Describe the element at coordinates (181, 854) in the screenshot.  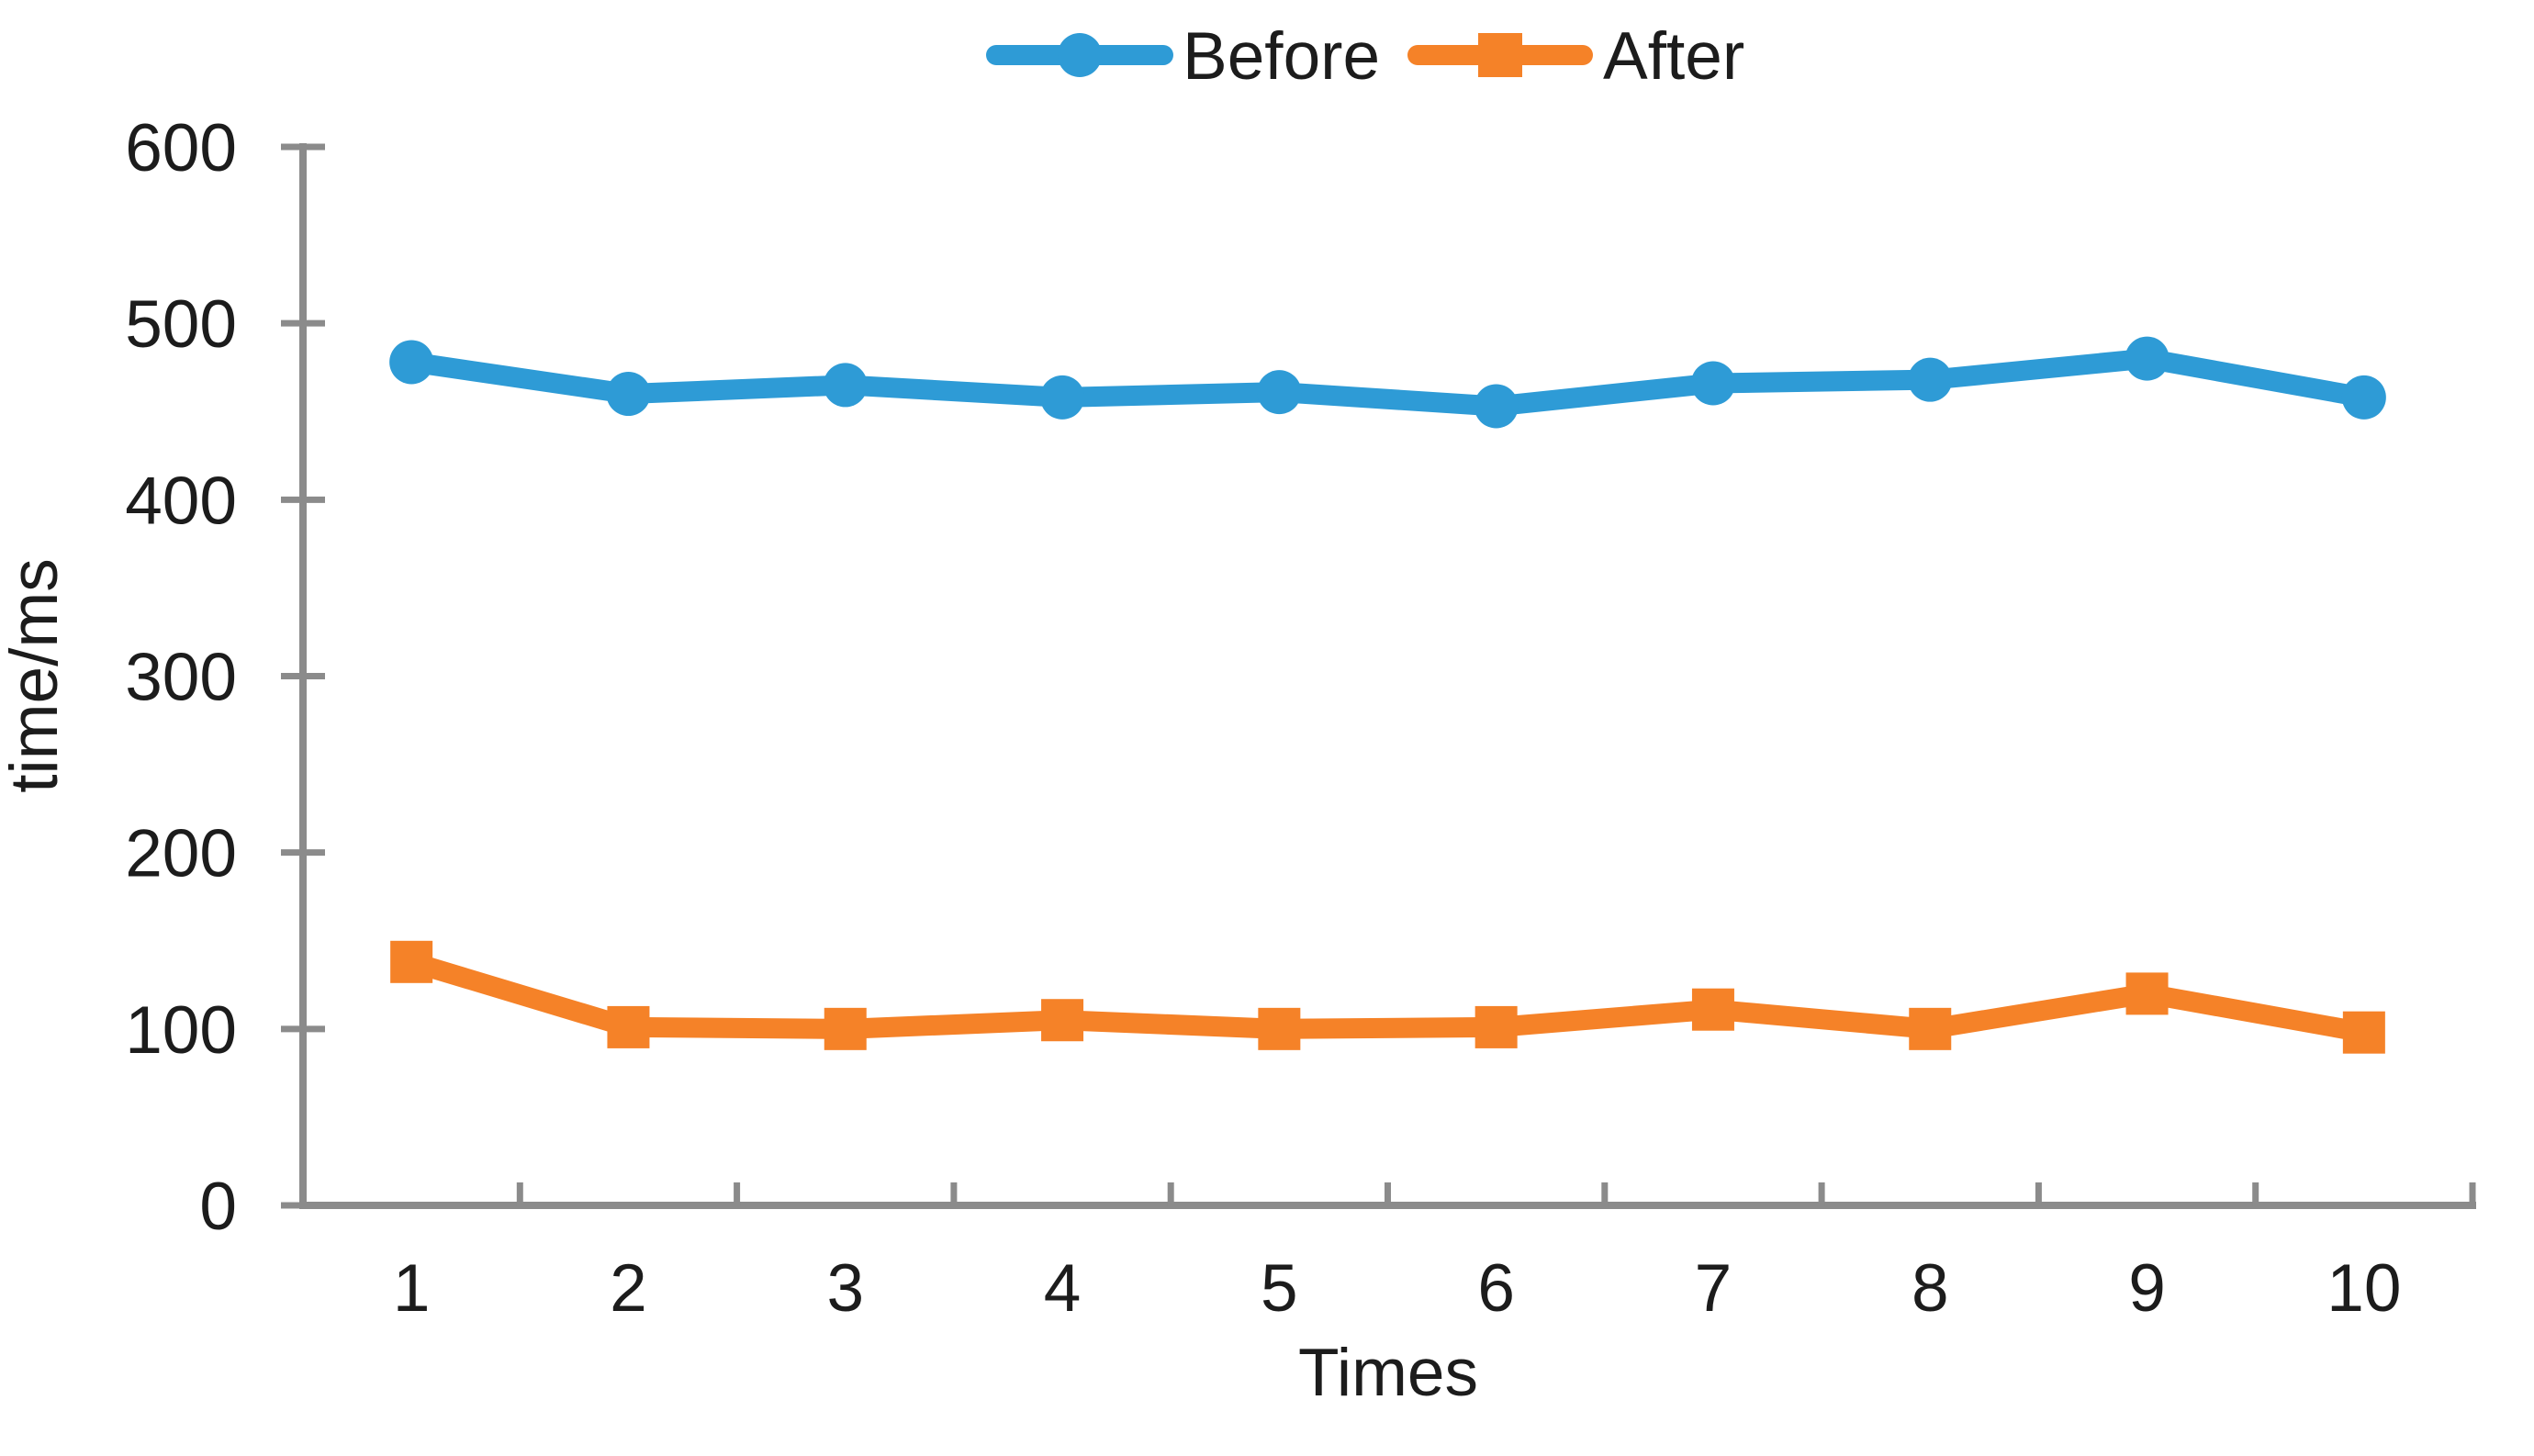
I see `y-tick-label: 200` at that location.